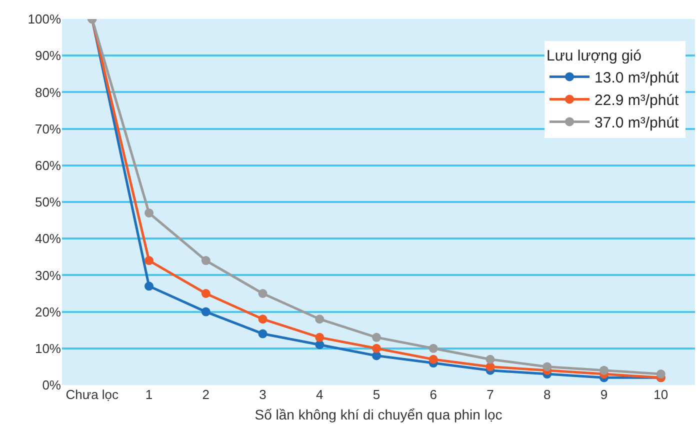 The height and width of the screenshot is (445, 697). Describe the element at coordinates (48, 238) in the screenshot. I see `y-tick-label: 40%` at that location.